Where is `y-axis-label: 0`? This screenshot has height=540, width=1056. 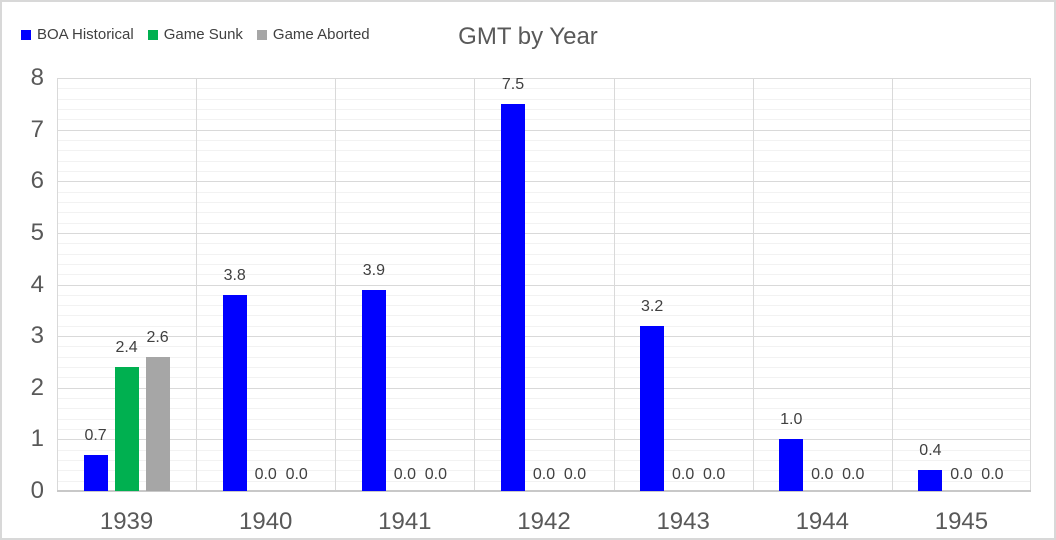
y-axis-label: 0 is located at coordinates (37, 490).